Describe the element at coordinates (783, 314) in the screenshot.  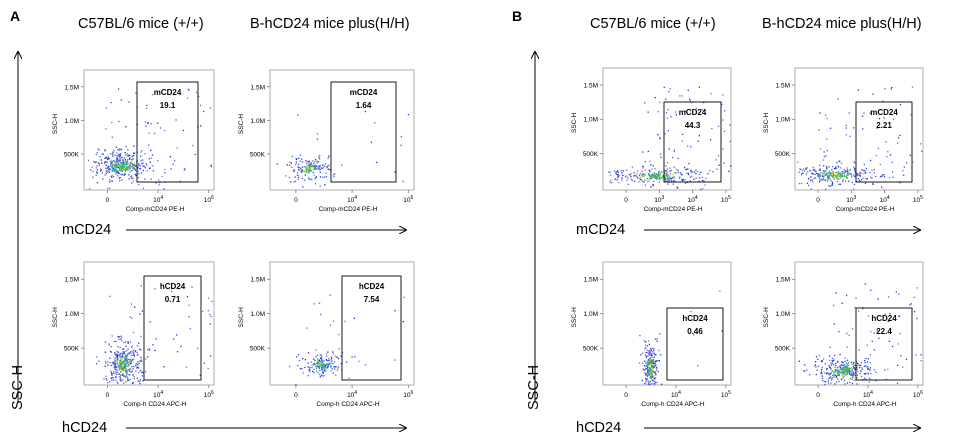
I see `y-tick-label: 1.0M` at that location.